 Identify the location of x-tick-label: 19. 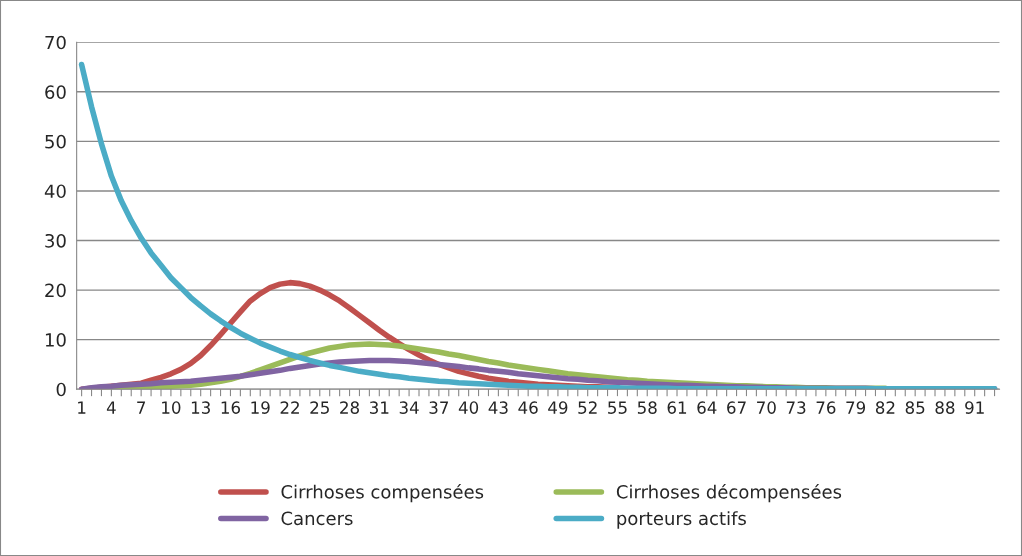
(260, 407).